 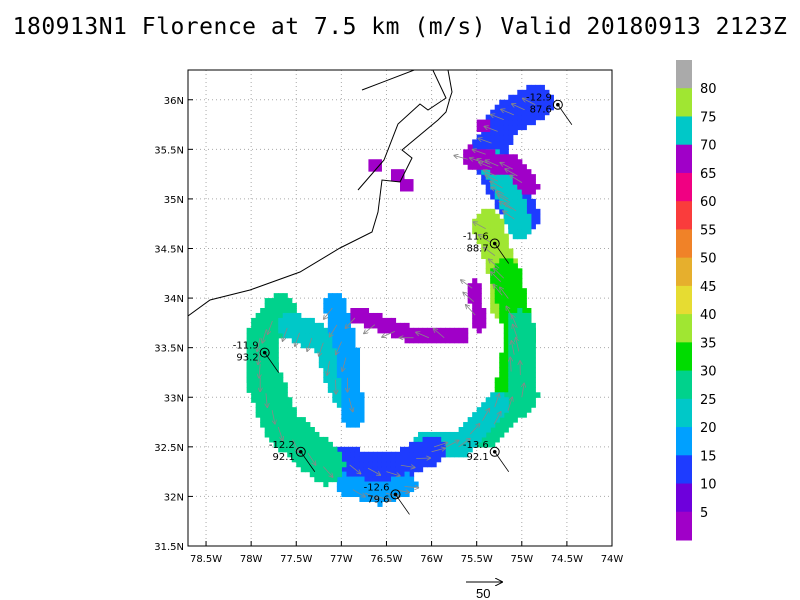 What do you see at coordinates (251, 559) in the screenshot?
I see `x-tick-label: 78W` at bounding box center [251, 559].